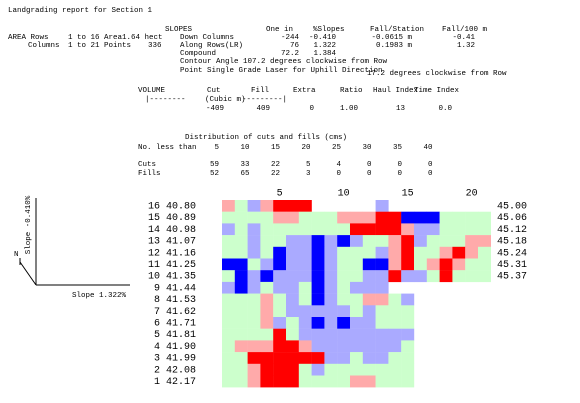 This screenshot has height=403, width=580. I want to click on row-elevation: 42.17, so click(181, 382).